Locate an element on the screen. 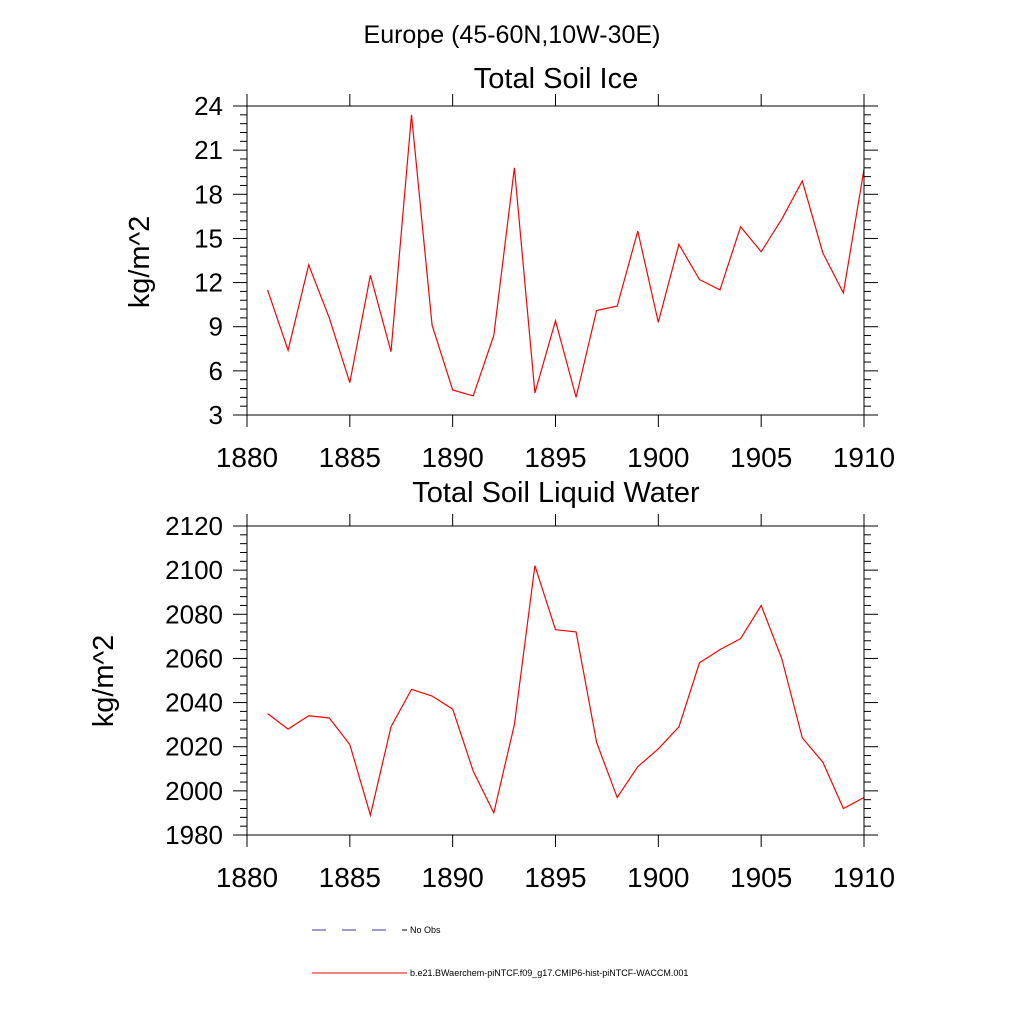  y-tick-label: 15 is located at coordinates (208, 238).